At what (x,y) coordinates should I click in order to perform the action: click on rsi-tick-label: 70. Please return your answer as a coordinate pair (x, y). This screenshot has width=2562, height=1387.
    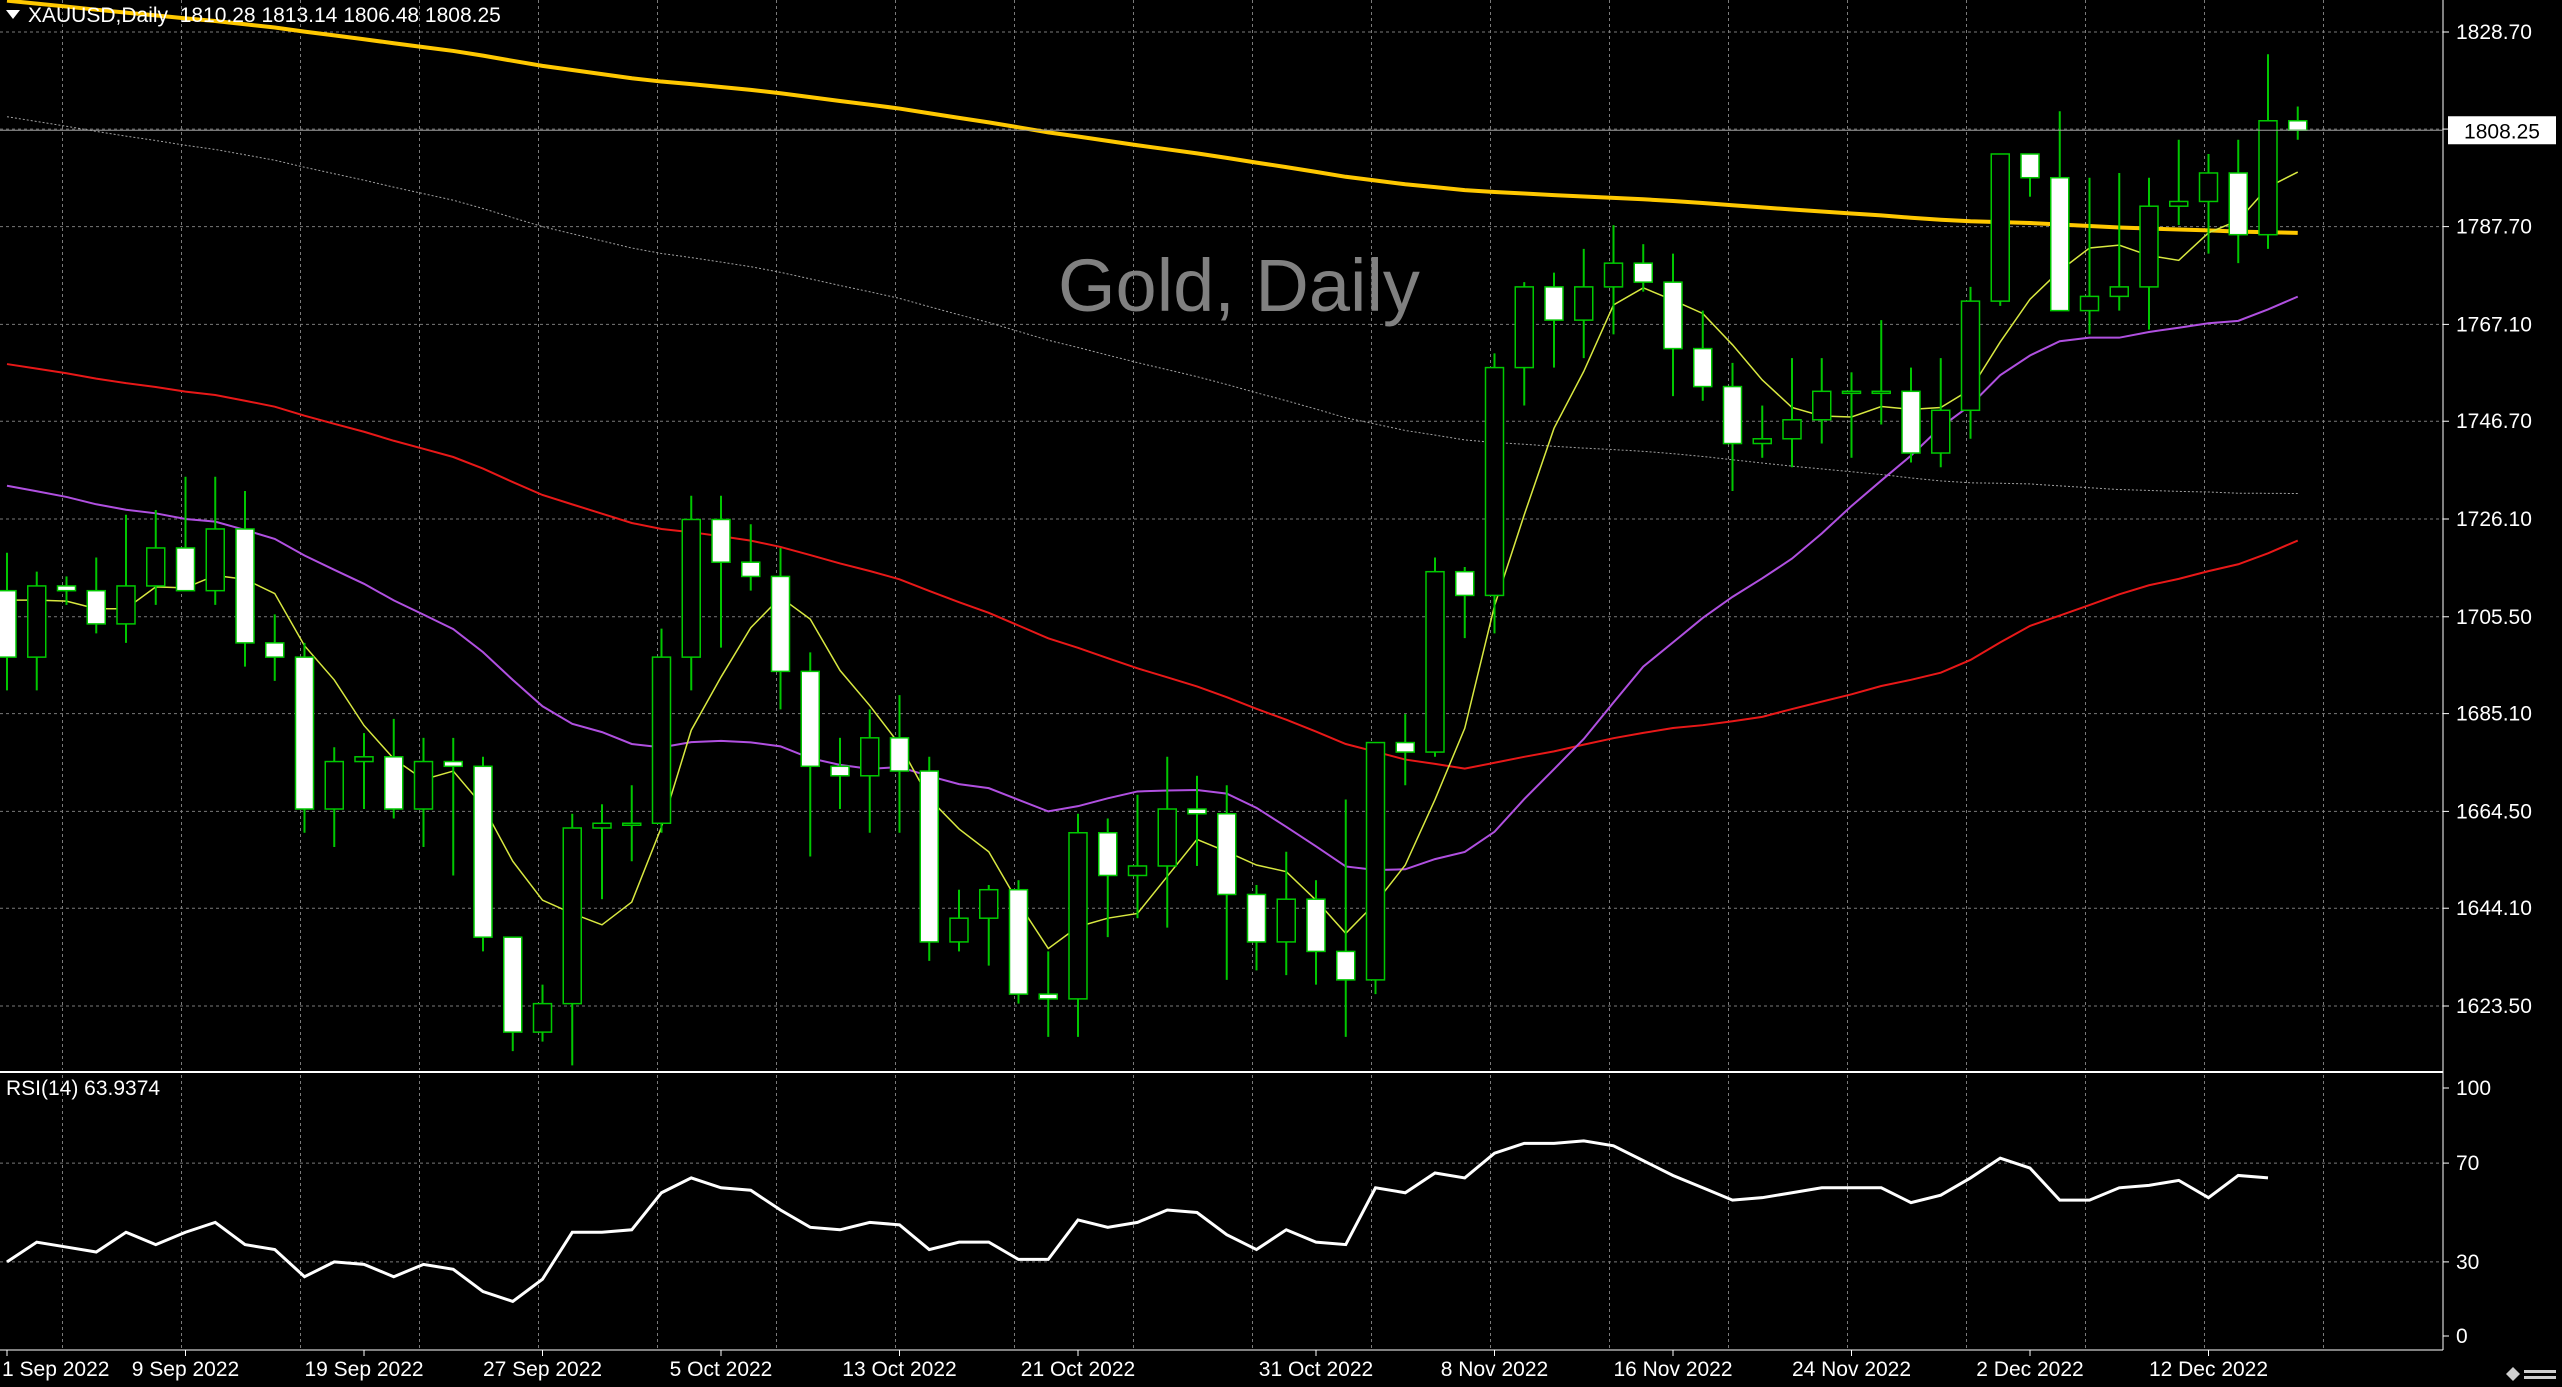
    Looking at the image, I should click on (2467, 1163).